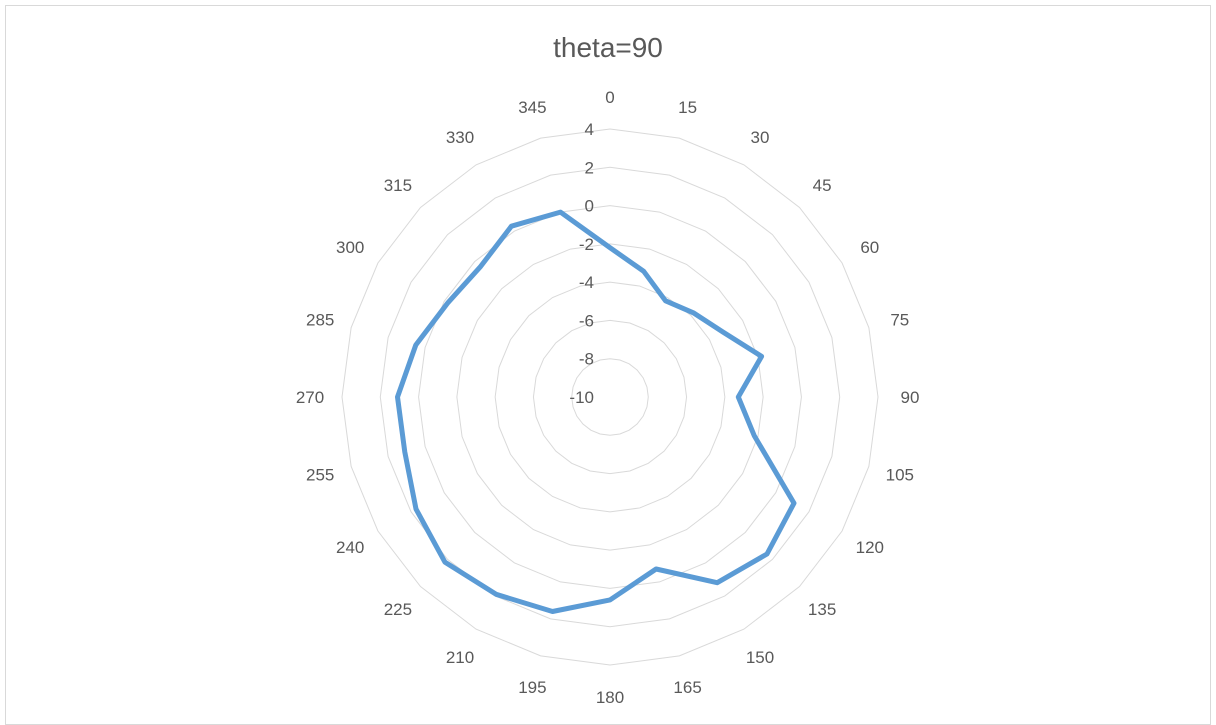 The width and height of the screenshot is (1216, 725). Describe the element at coordinates (869, 247) in the screenshot. I see `angle-label: 60` at that location.